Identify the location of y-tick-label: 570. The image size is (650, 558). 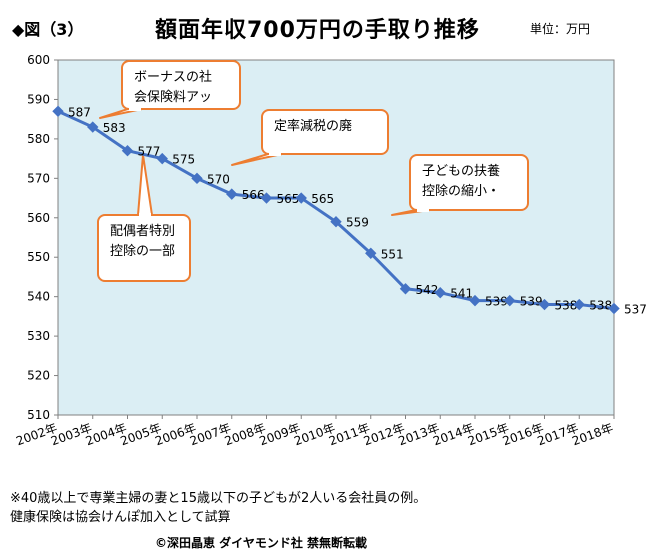
(38, 178).